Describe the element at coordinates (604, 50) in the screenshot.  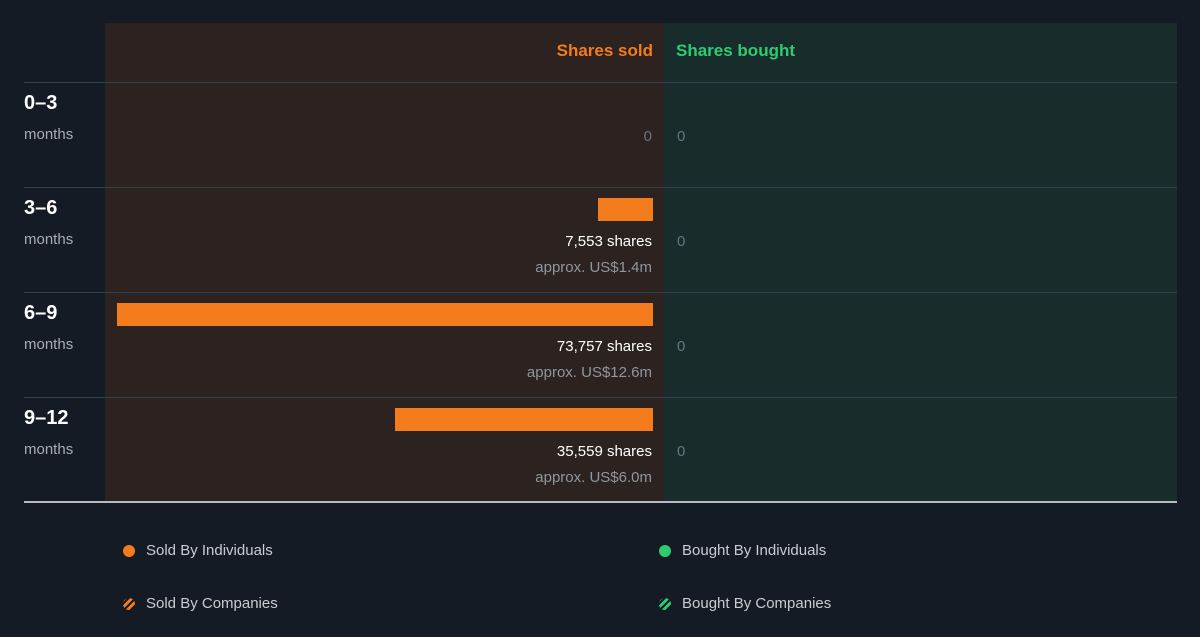
I see `shares-sold-header: Shares sold` at that location.